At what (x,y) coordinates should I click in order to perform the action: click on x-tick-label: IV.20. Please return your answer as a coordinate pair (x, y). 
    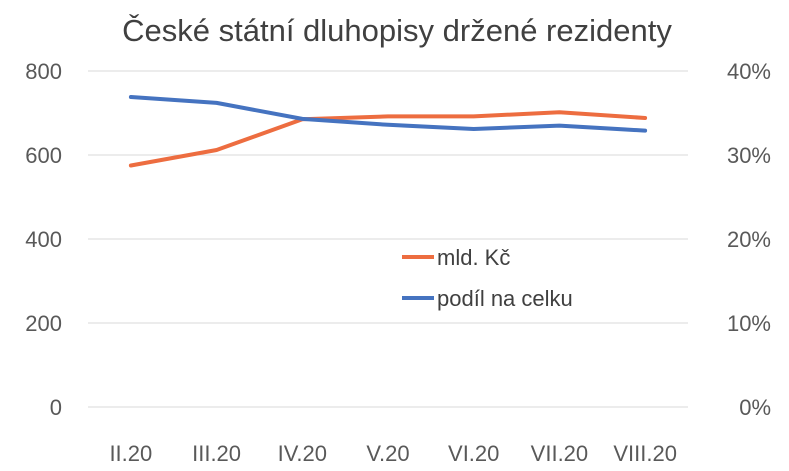
    Looking at the image, I should click on (302, 453).